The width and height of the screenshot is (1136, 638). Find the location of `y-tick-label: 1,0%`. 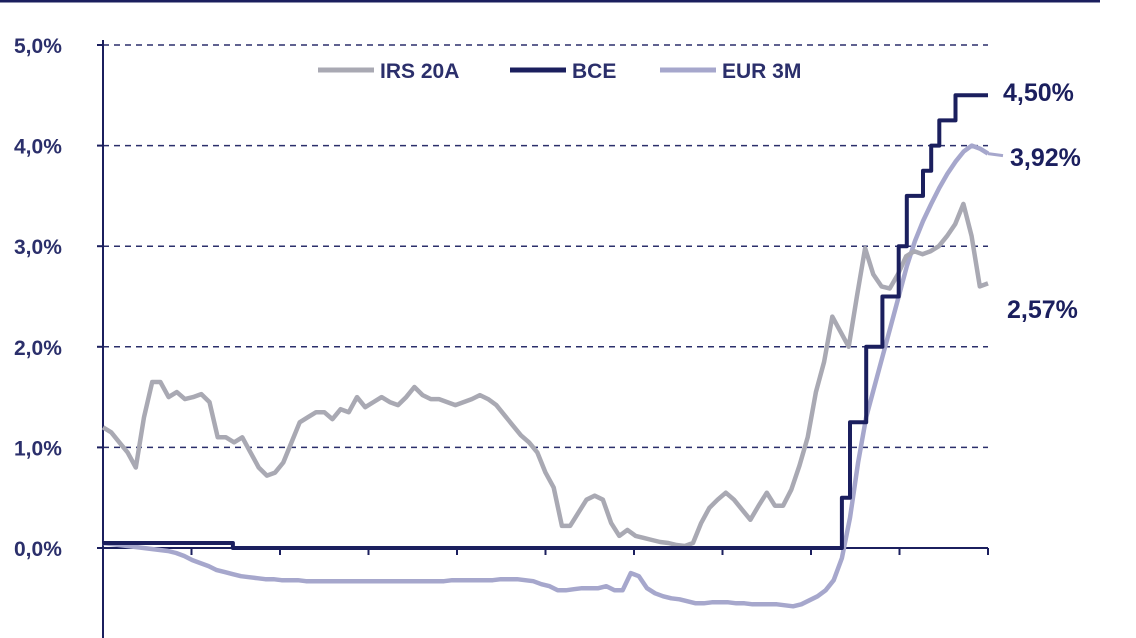

y-tick-label: 1,0% is located at coordinates (38, 448).